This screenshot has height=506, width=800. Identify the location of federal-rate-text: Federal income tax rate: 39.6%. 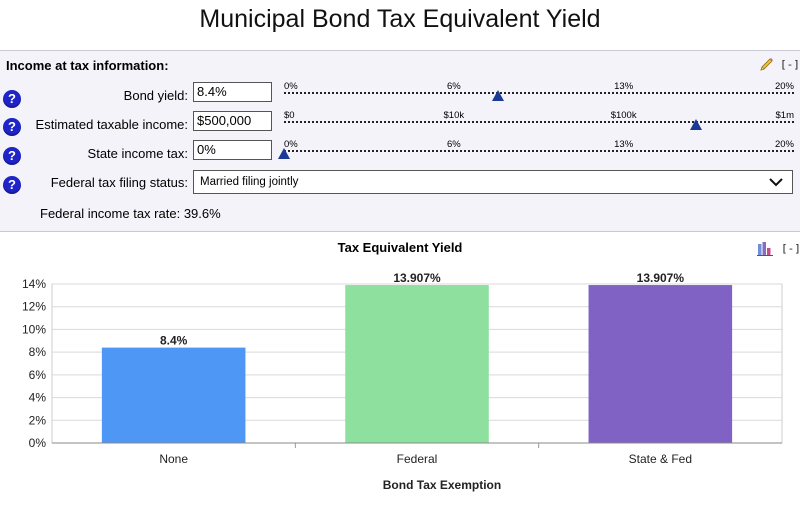
(130, 213).